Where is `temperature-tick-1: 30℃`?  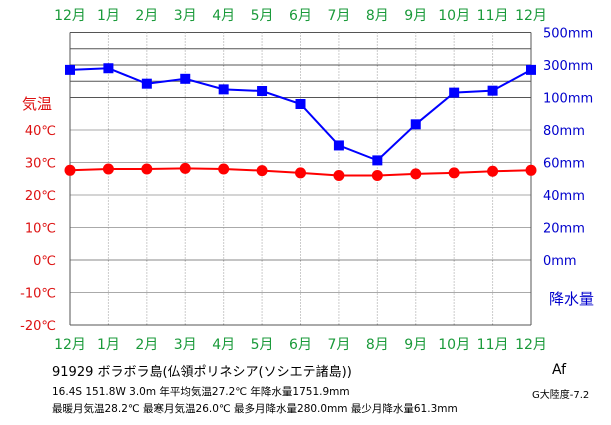 temperature-tick-1: 30℃ is located at coordinates (40, 164).